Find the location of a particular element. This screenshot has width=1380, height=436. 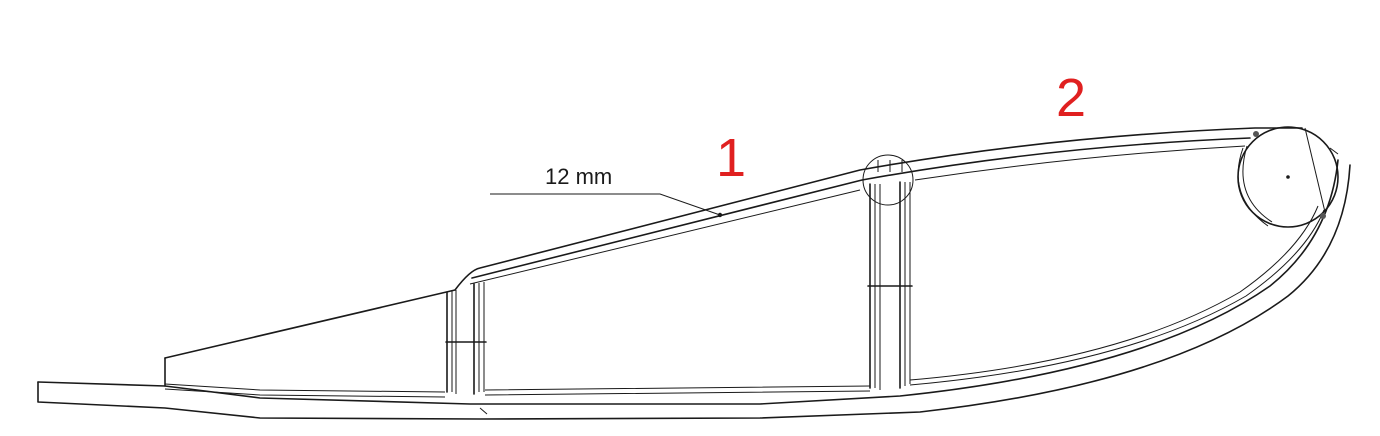

marker-2: 2 is located at coordinates (1071, 98).